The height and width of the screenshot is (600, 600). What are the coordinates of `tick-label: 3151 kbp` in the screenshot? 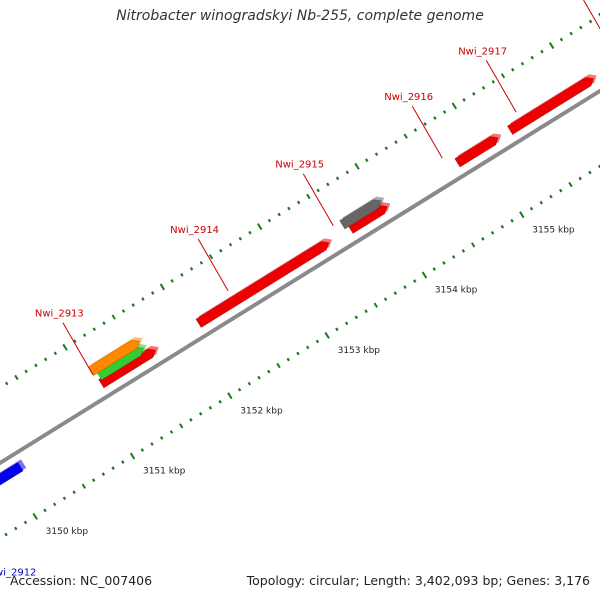 It's located at (164, 472).